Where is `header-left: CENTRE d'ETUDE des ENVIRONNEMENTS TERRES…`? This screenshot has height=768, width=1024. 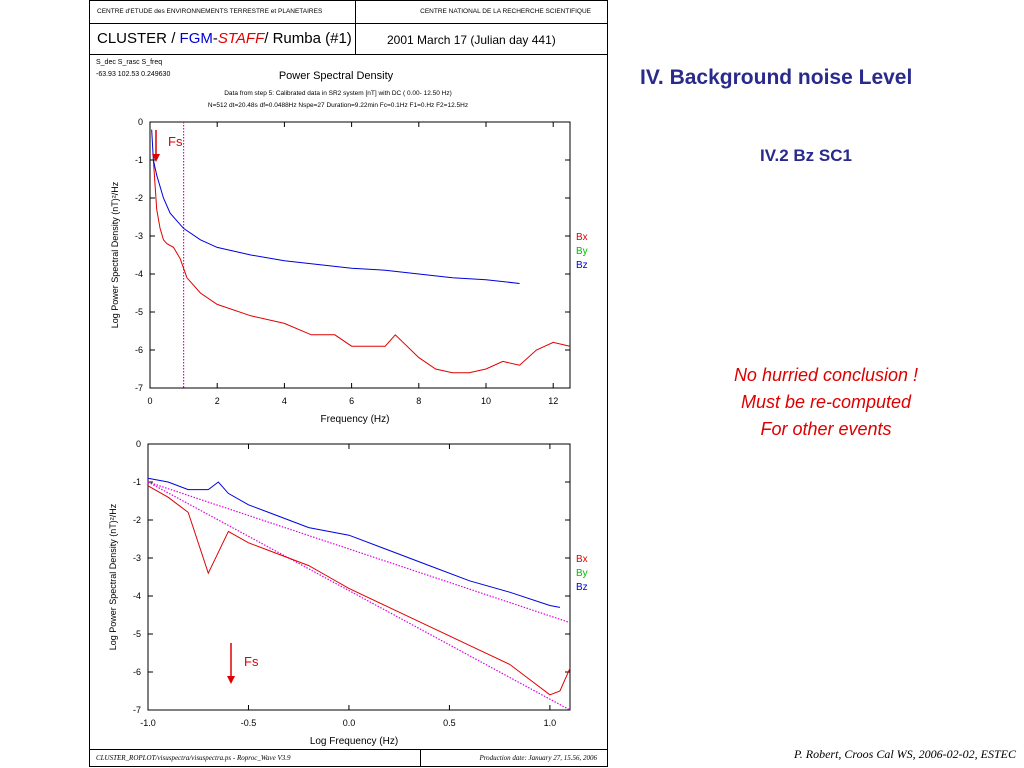
header-left: CENTRE d'ETUDE des ENVIRONNEMENTS TERRES… is located at coordinates (210, 11).